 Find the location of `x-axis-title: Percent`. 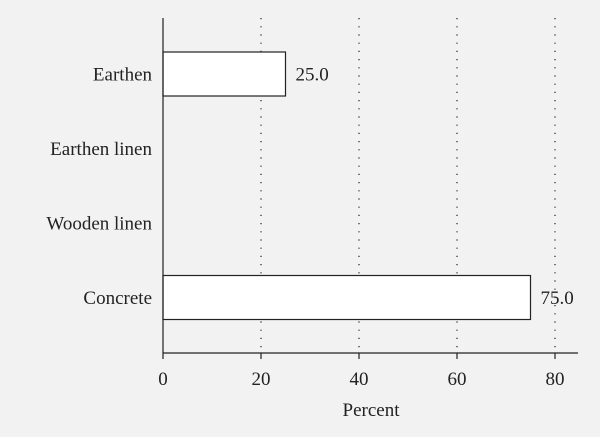

x-axis-title: Percent is located at coordinates (372, 410).